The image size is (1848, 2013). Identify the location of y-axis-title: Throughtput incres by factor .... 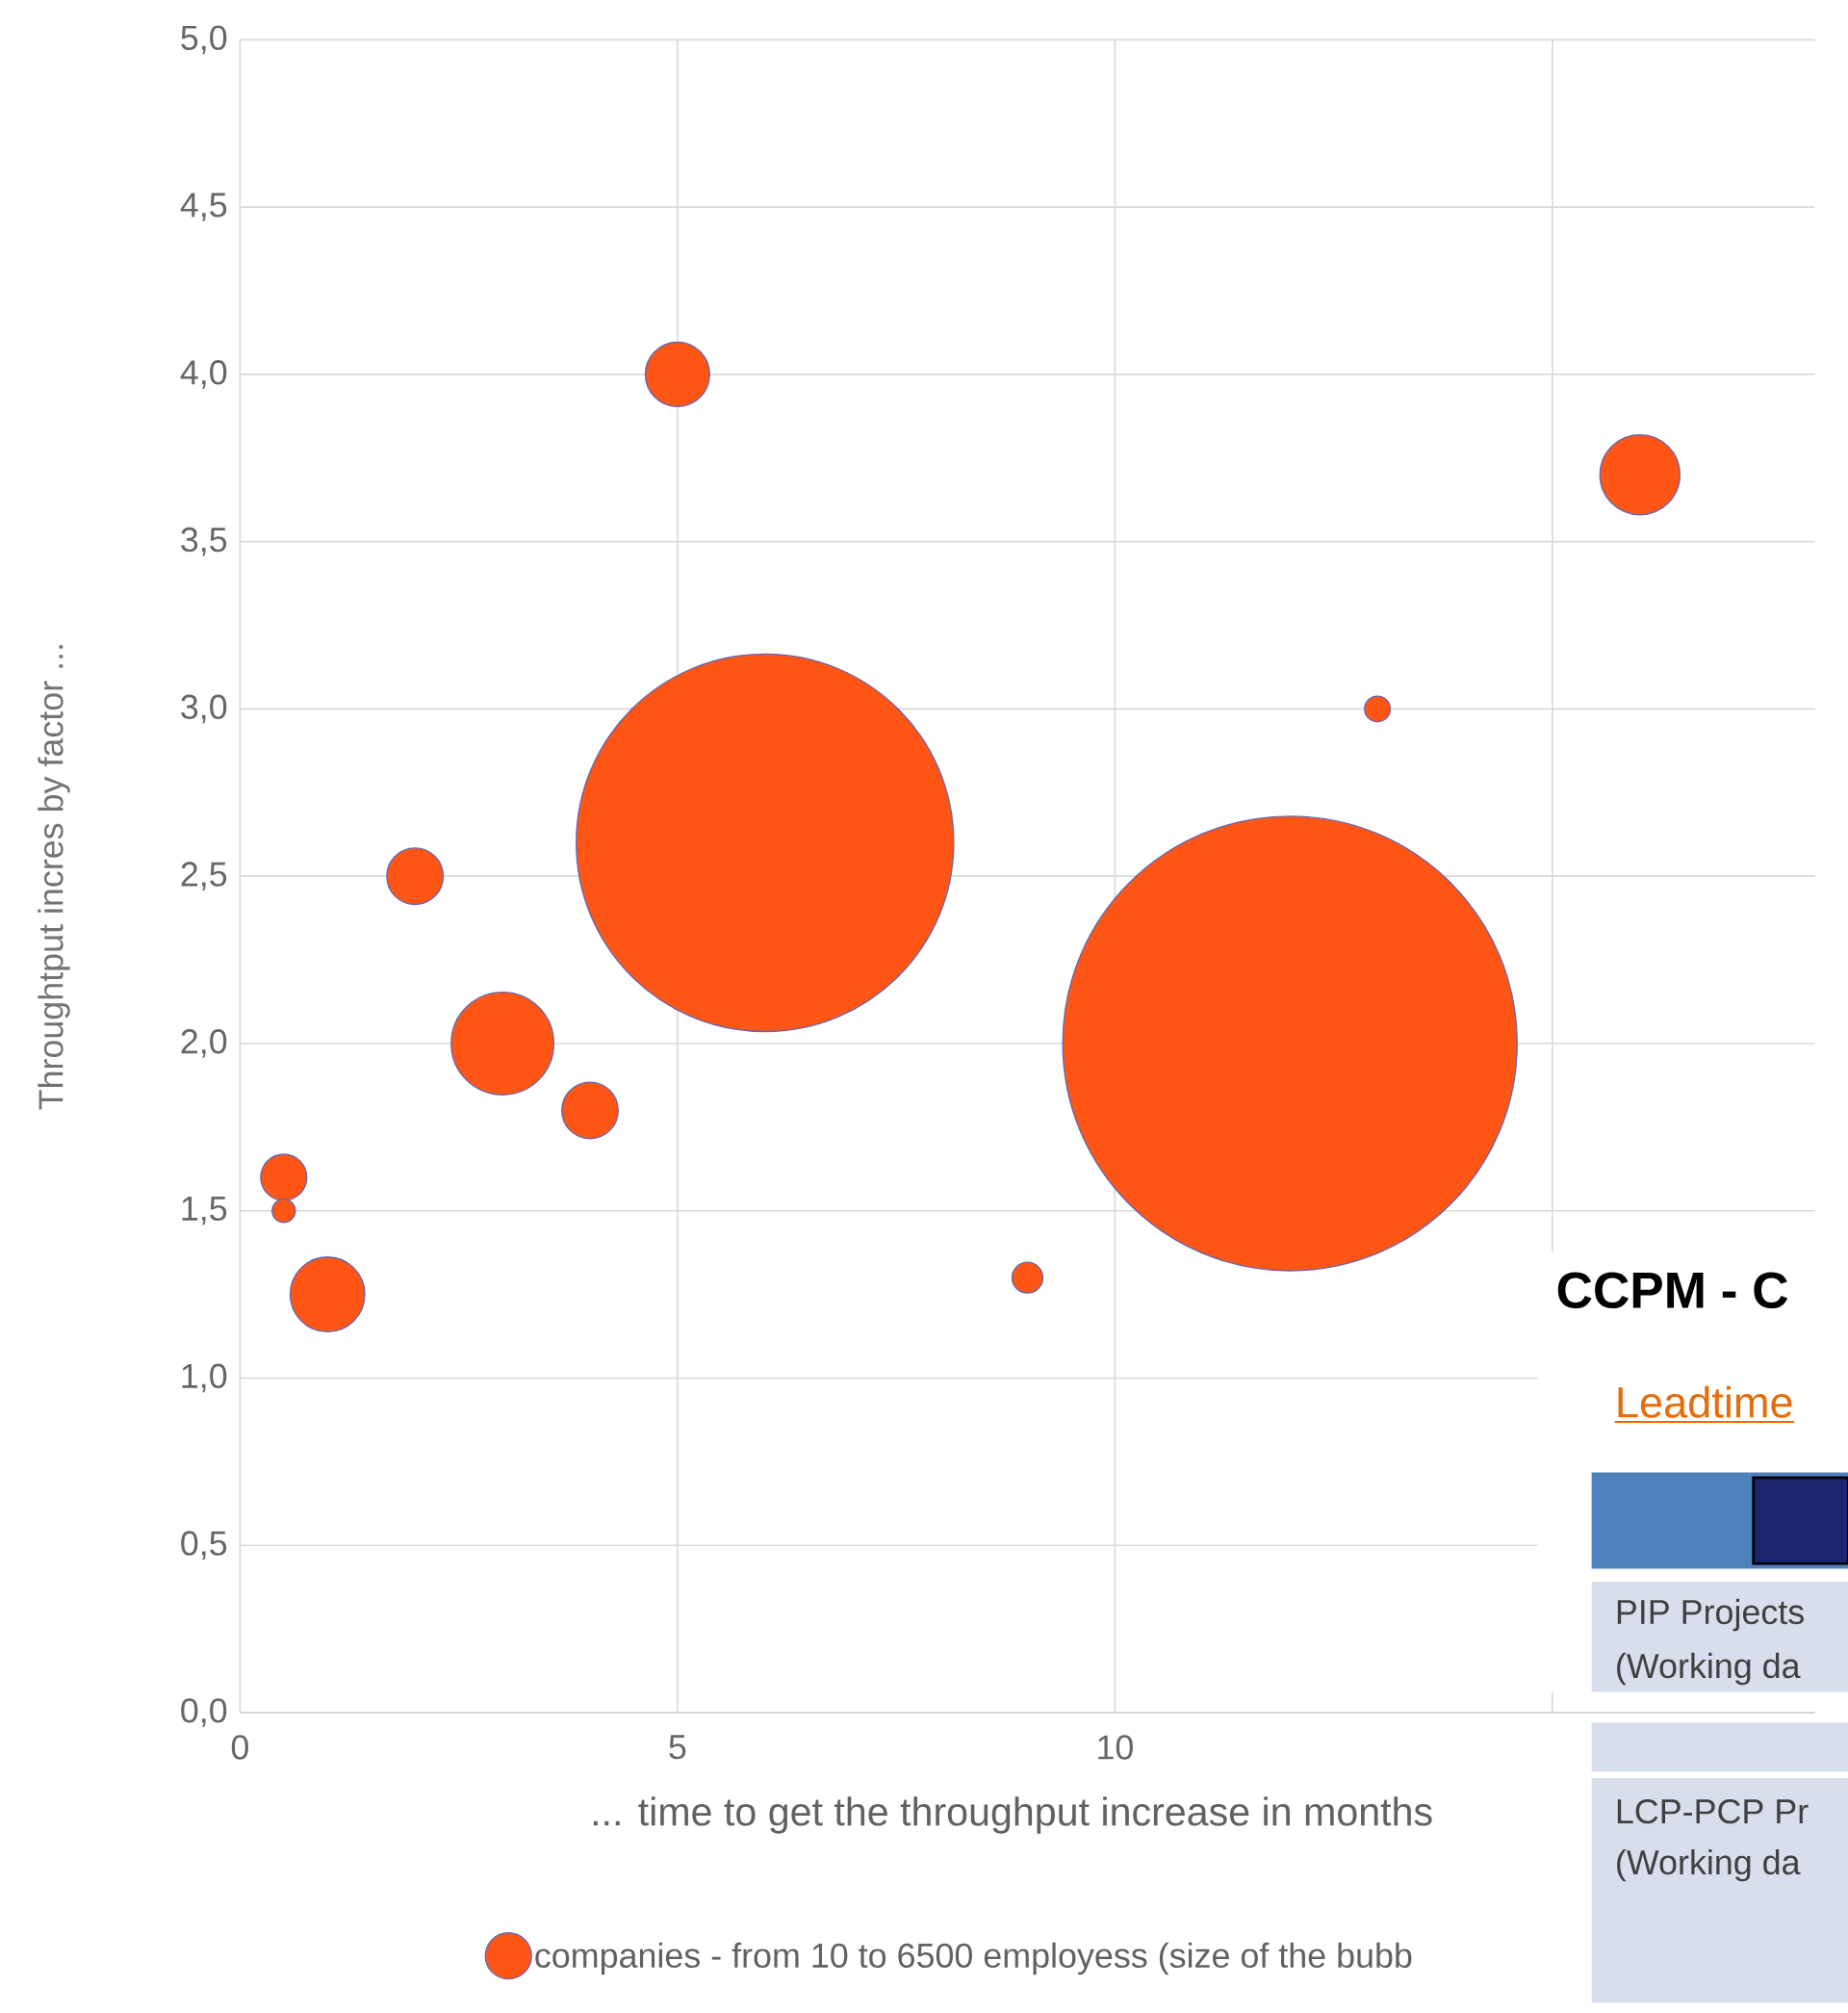
(54, 877).